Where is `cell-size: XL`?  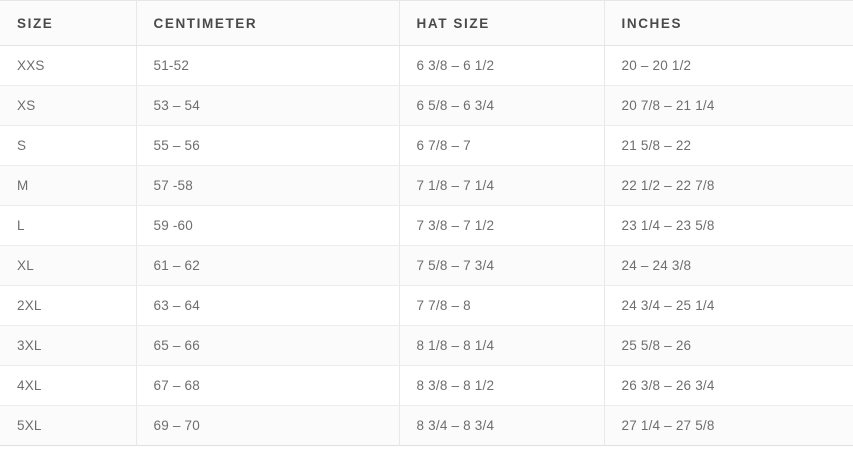 cell-size: XL is located at coordinates (68, 265).